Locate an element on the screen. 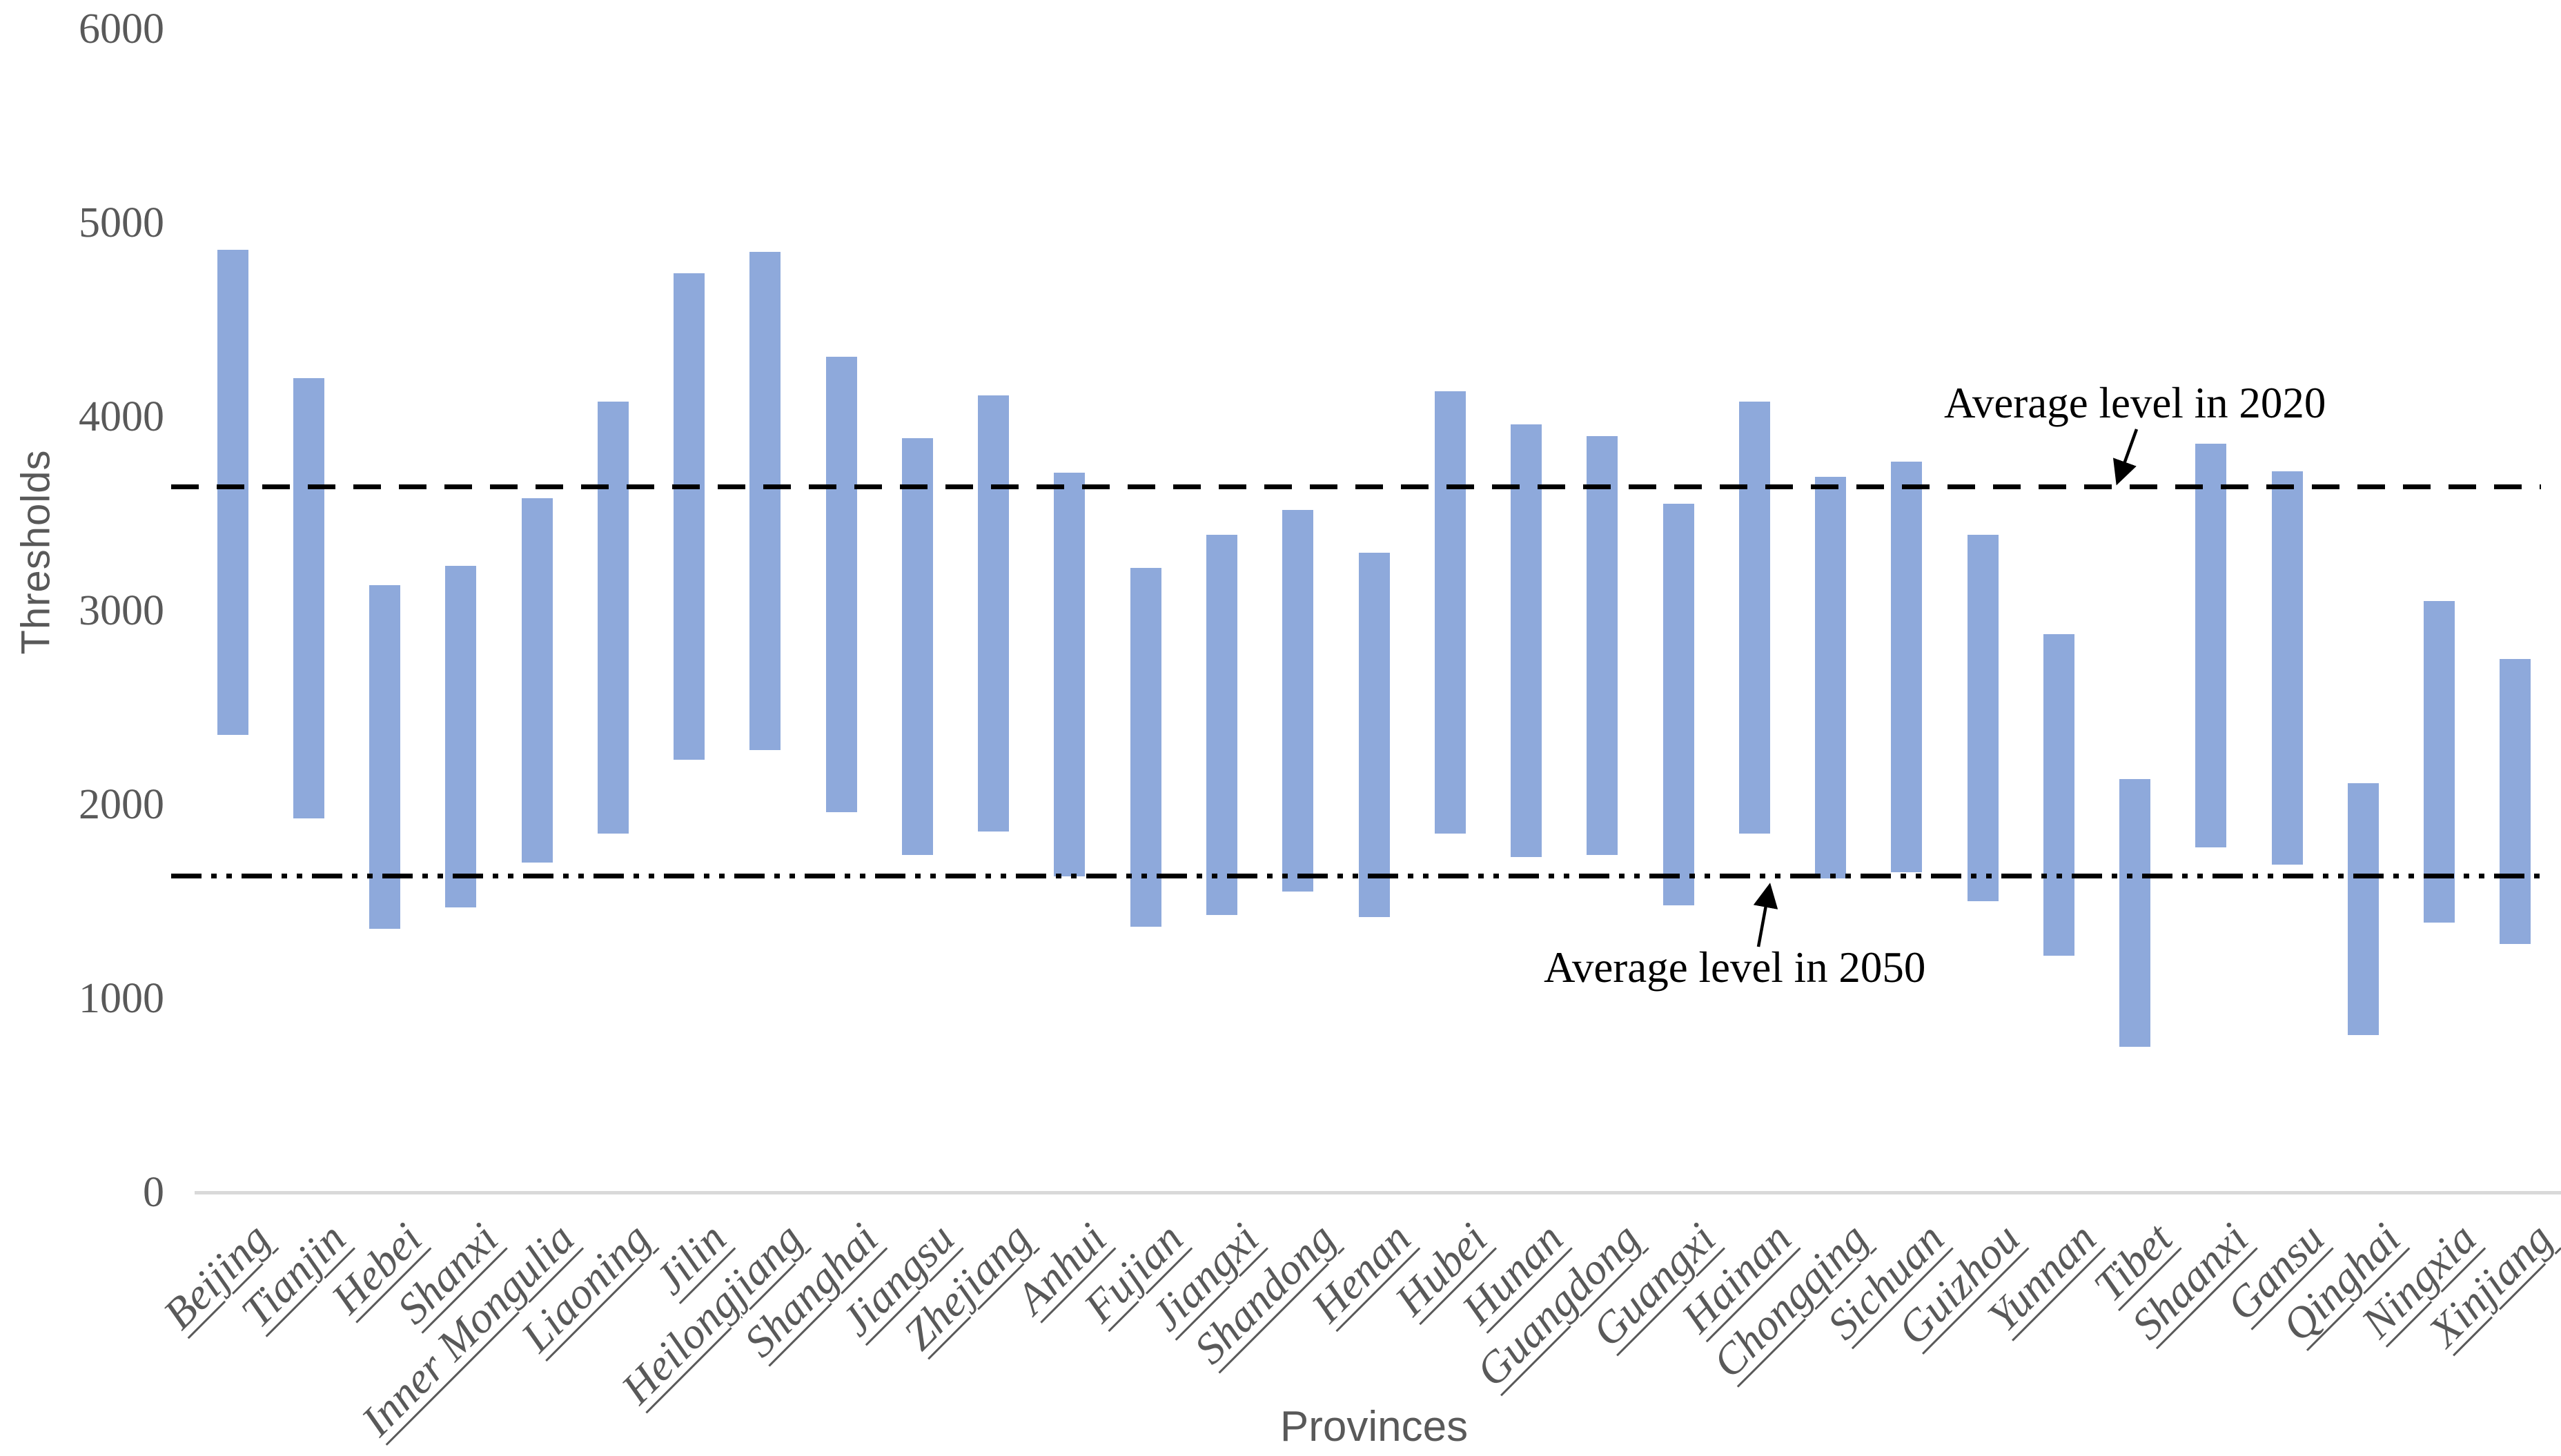 Image resolution: width=2561 pixels, height=1456 pixels. bar-inner-mongulia is located at coordinates (537, 680).